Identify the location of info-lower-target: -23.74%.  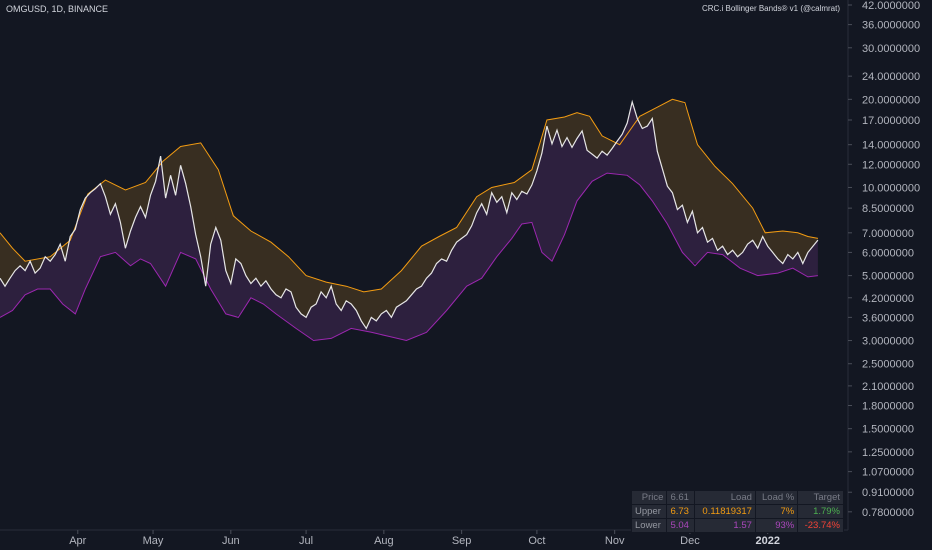
(820, 525).